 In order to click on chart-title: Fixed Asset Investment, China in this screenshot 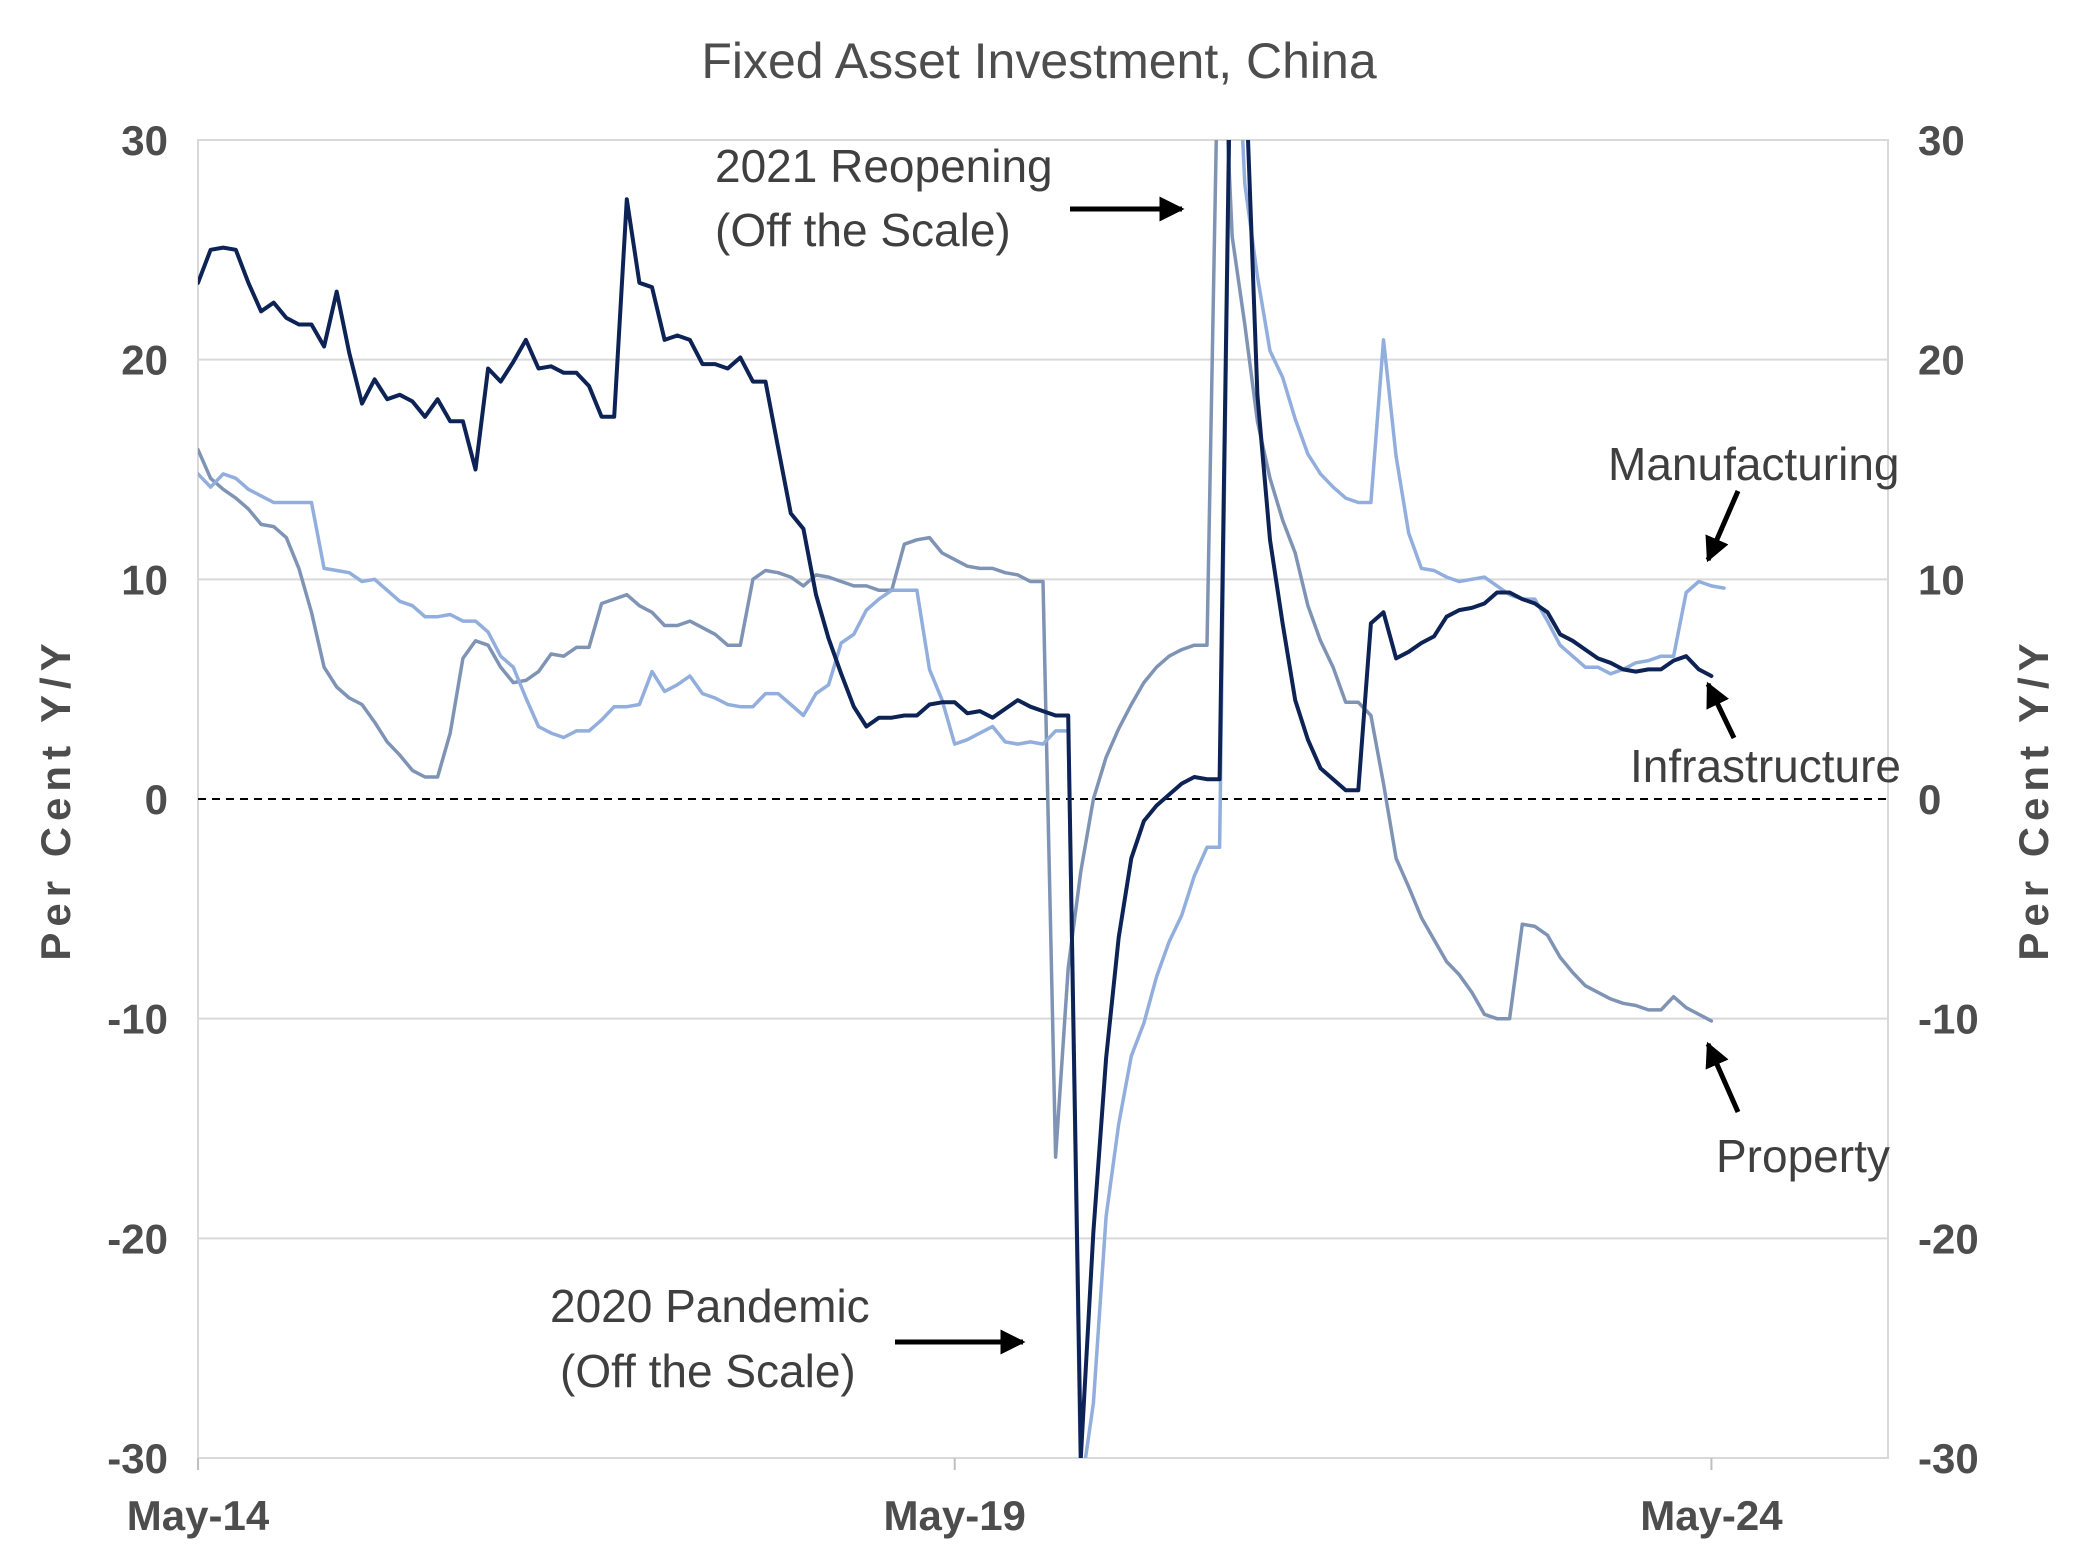, I will do `click(1039, 61)`.